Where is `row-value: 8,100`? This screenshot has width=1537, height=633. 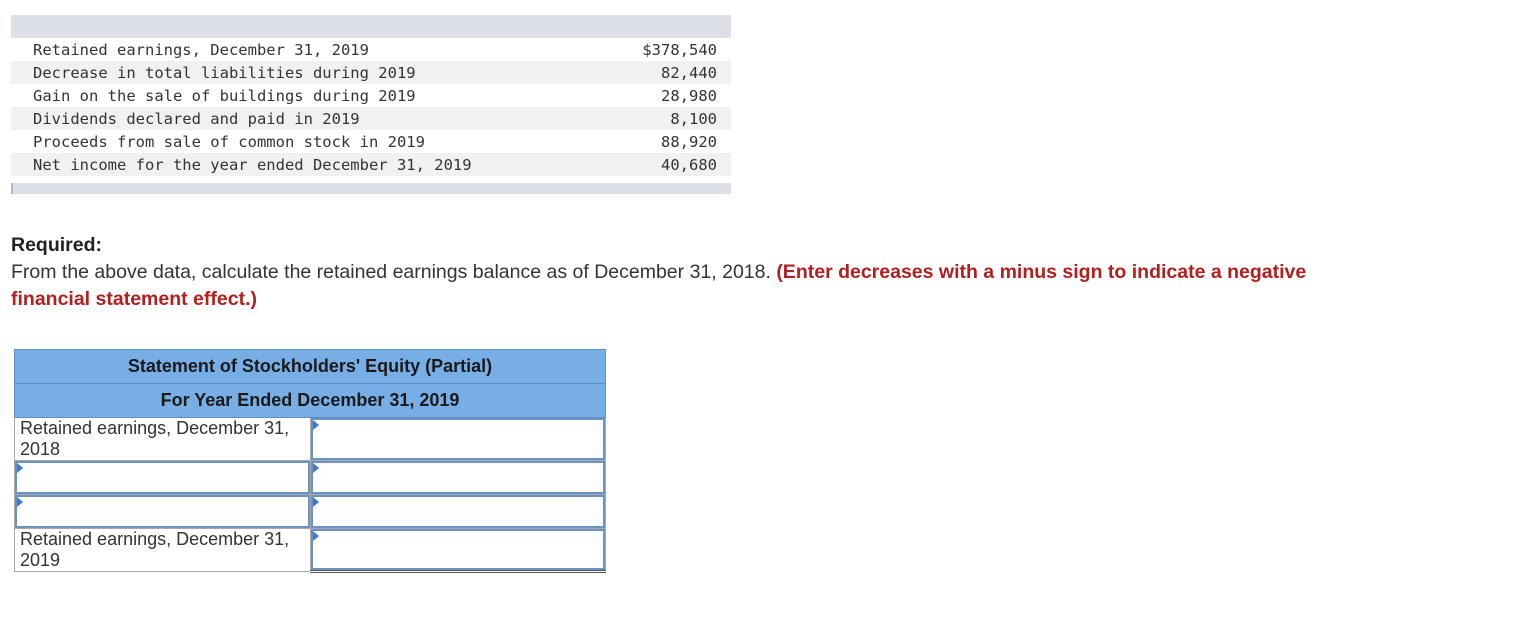 row-value: 8,100 is located at coordinates (693, 118).